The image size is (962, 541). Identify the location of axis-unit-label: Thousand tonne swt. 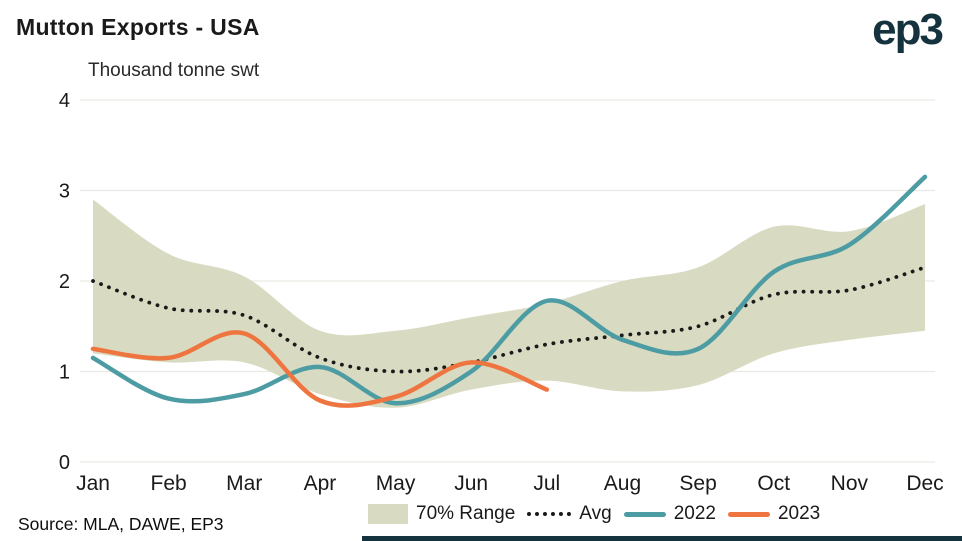
(174, 70).